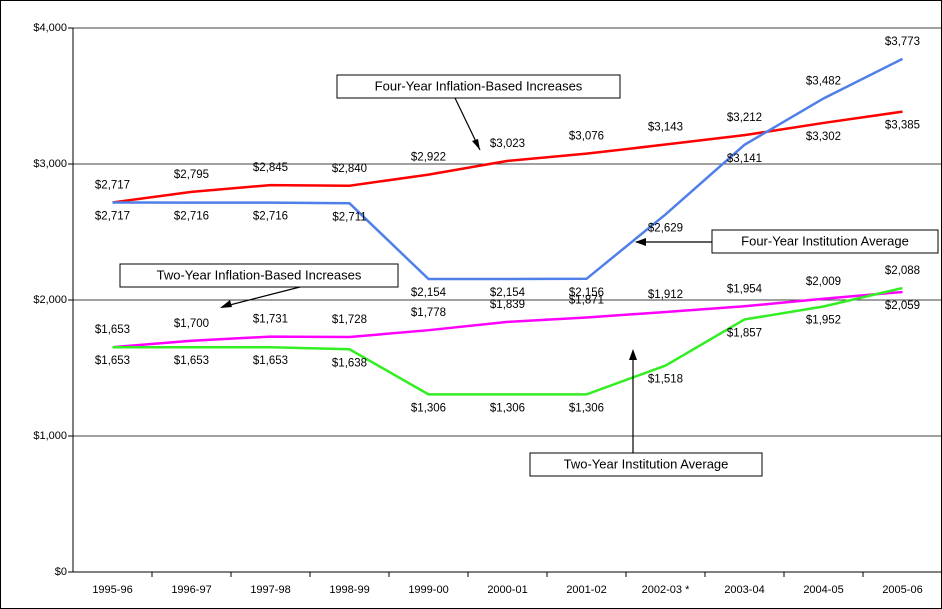  What do you see at coordinates (50, 164) in the screenshot?
I see `y-tick-label: $3,000` at bounding box center [50, 164].